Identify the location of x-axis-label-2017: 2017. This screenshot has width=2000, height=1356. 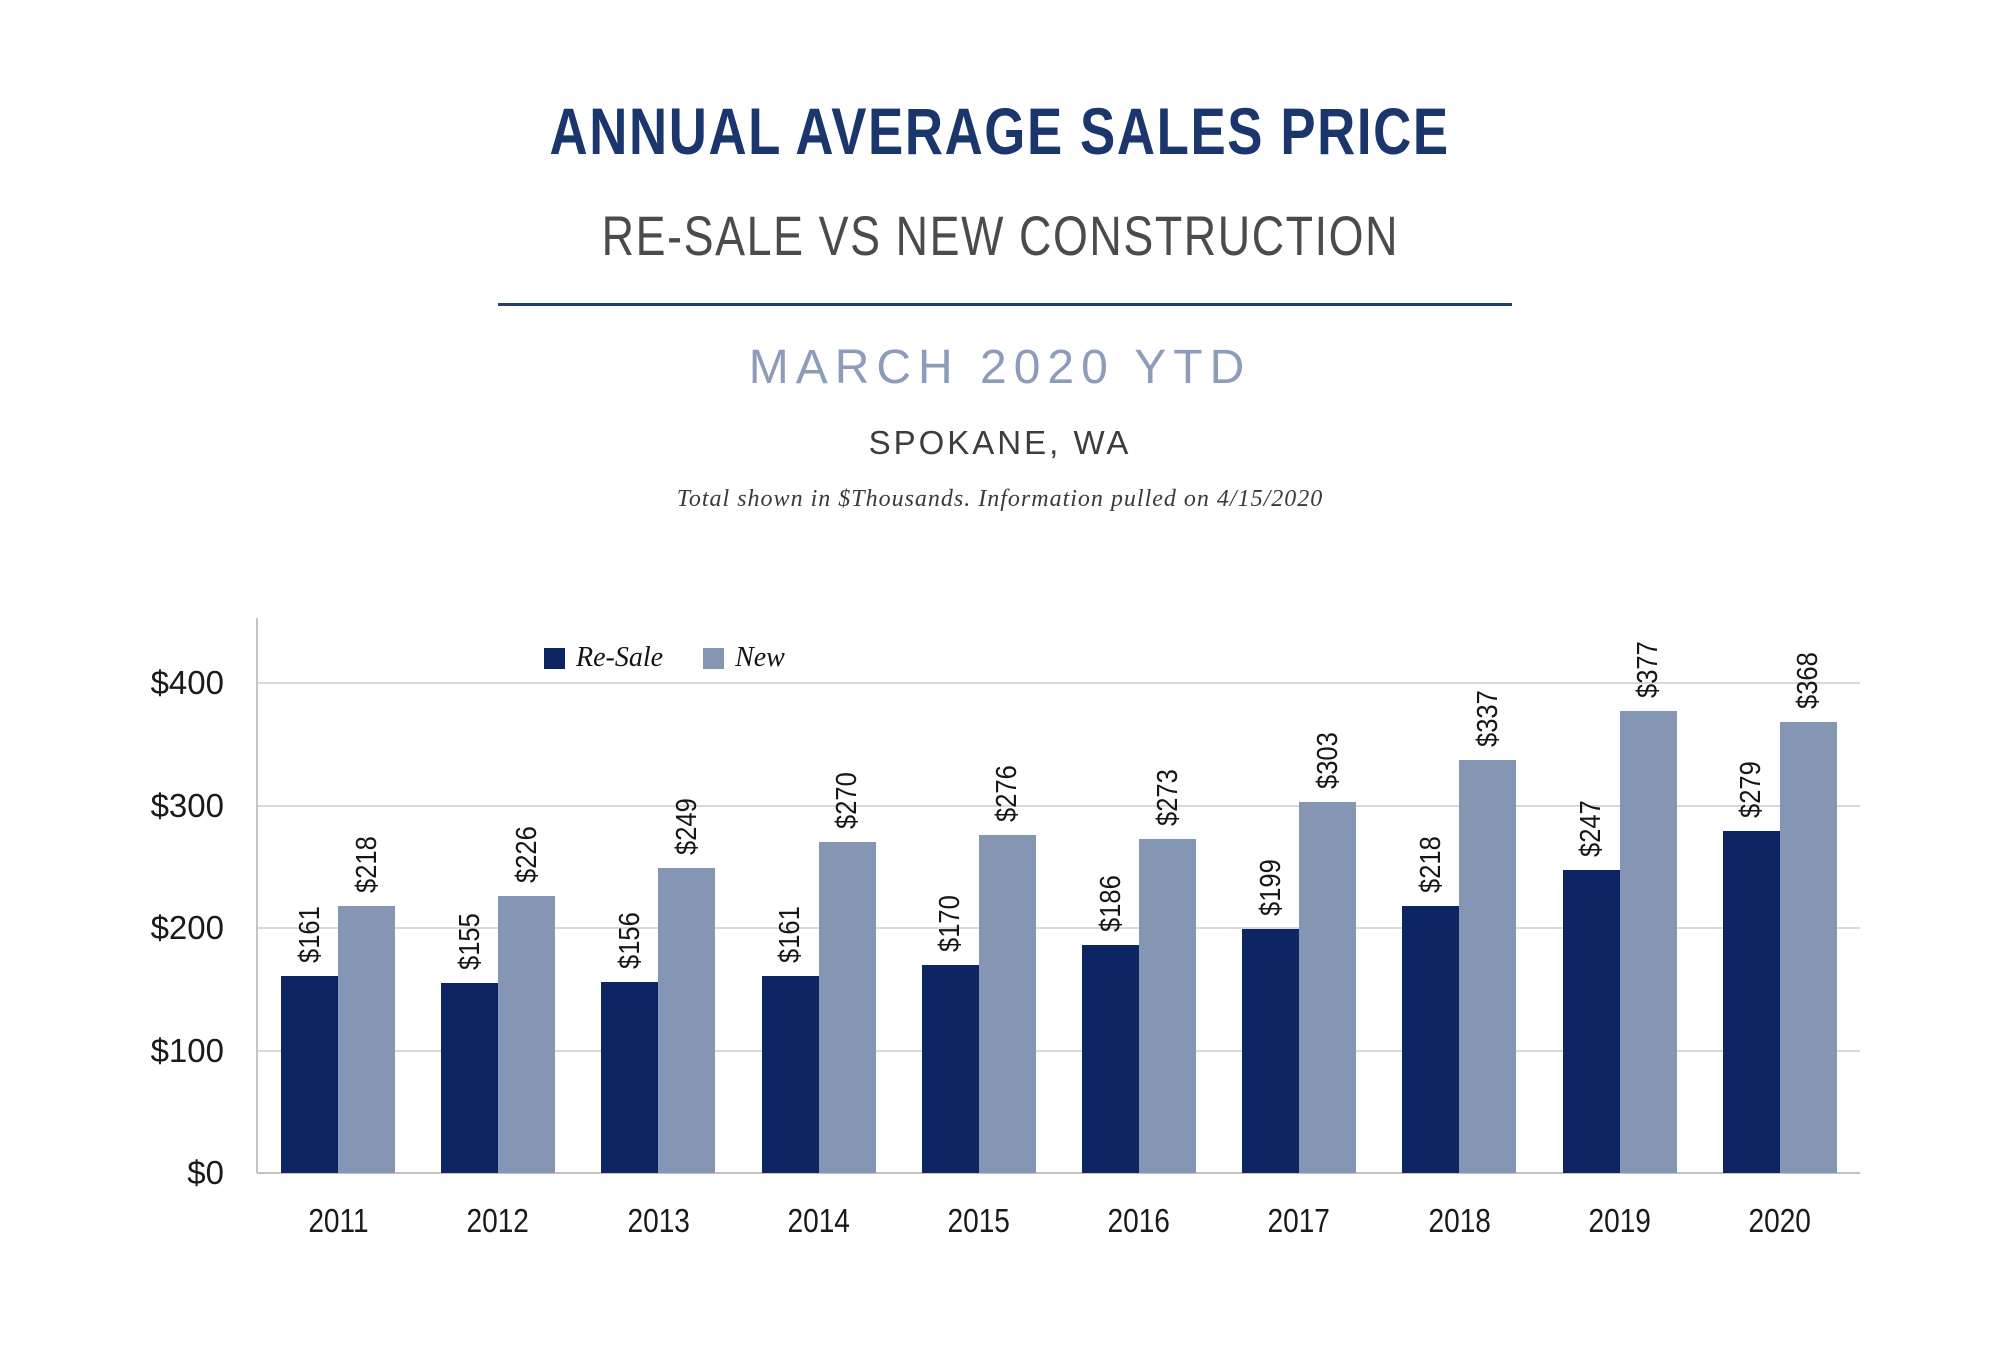
(1299, 1220).